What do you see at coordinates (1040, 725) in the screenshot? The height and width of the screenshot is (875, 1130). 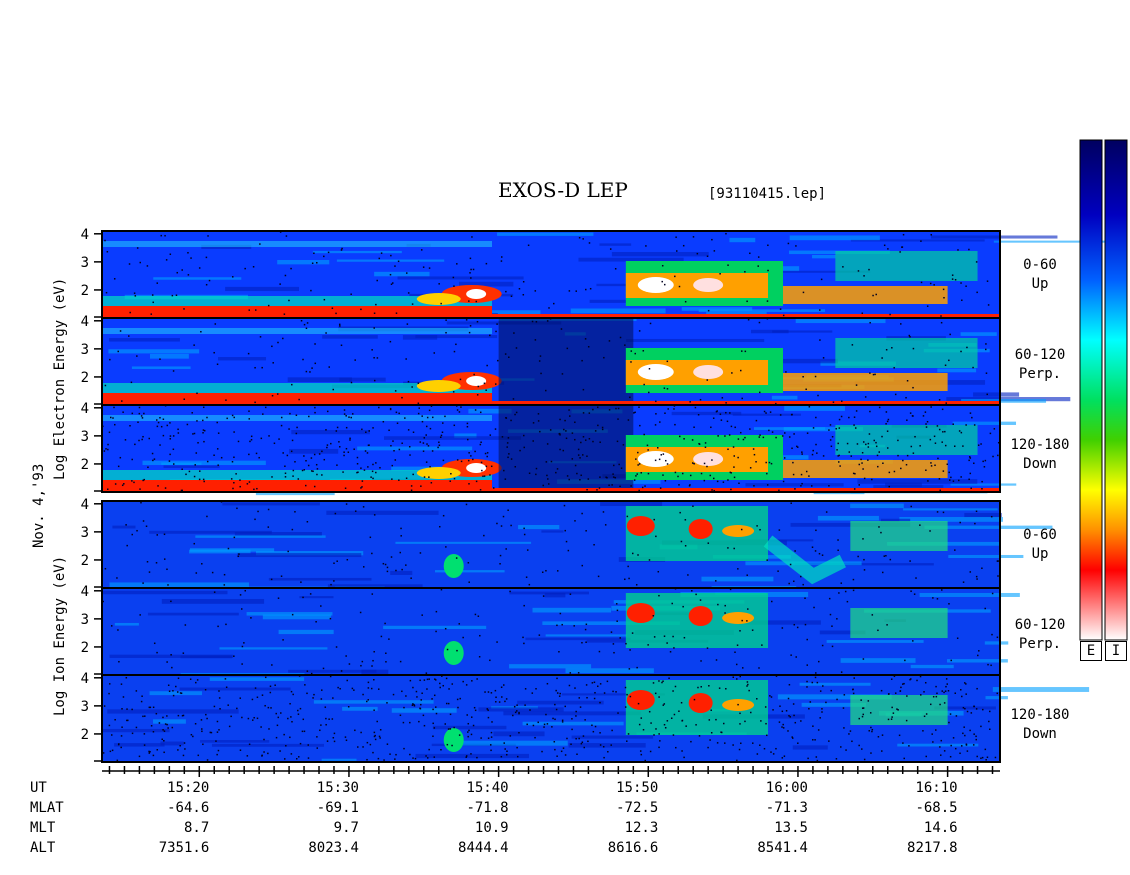 I see `ion-panel-3-label: 120-180 Down` at bounding box center [1040, 725].